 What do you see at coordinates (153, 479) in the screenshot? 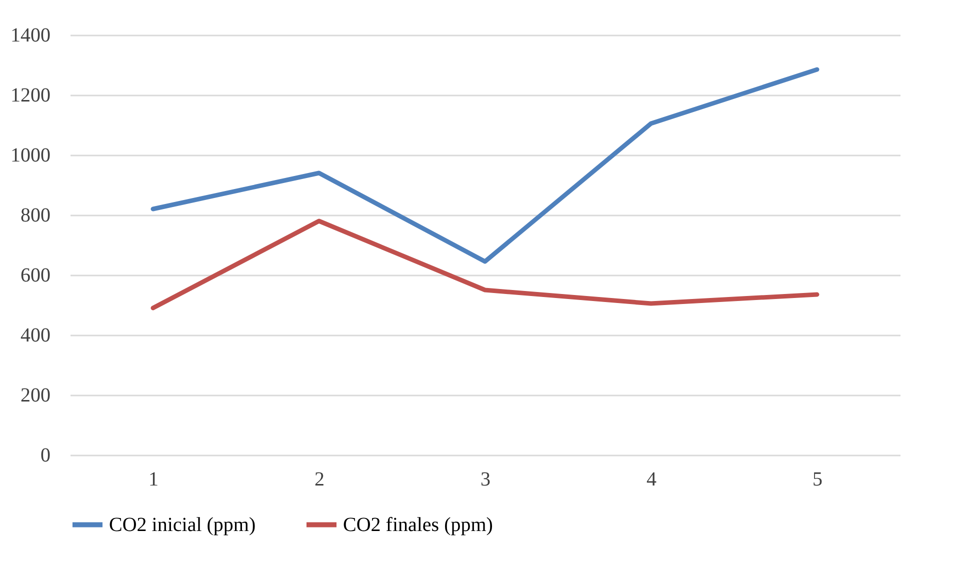
I see `x-tick-label: 1` at bounding box center [153, 479].